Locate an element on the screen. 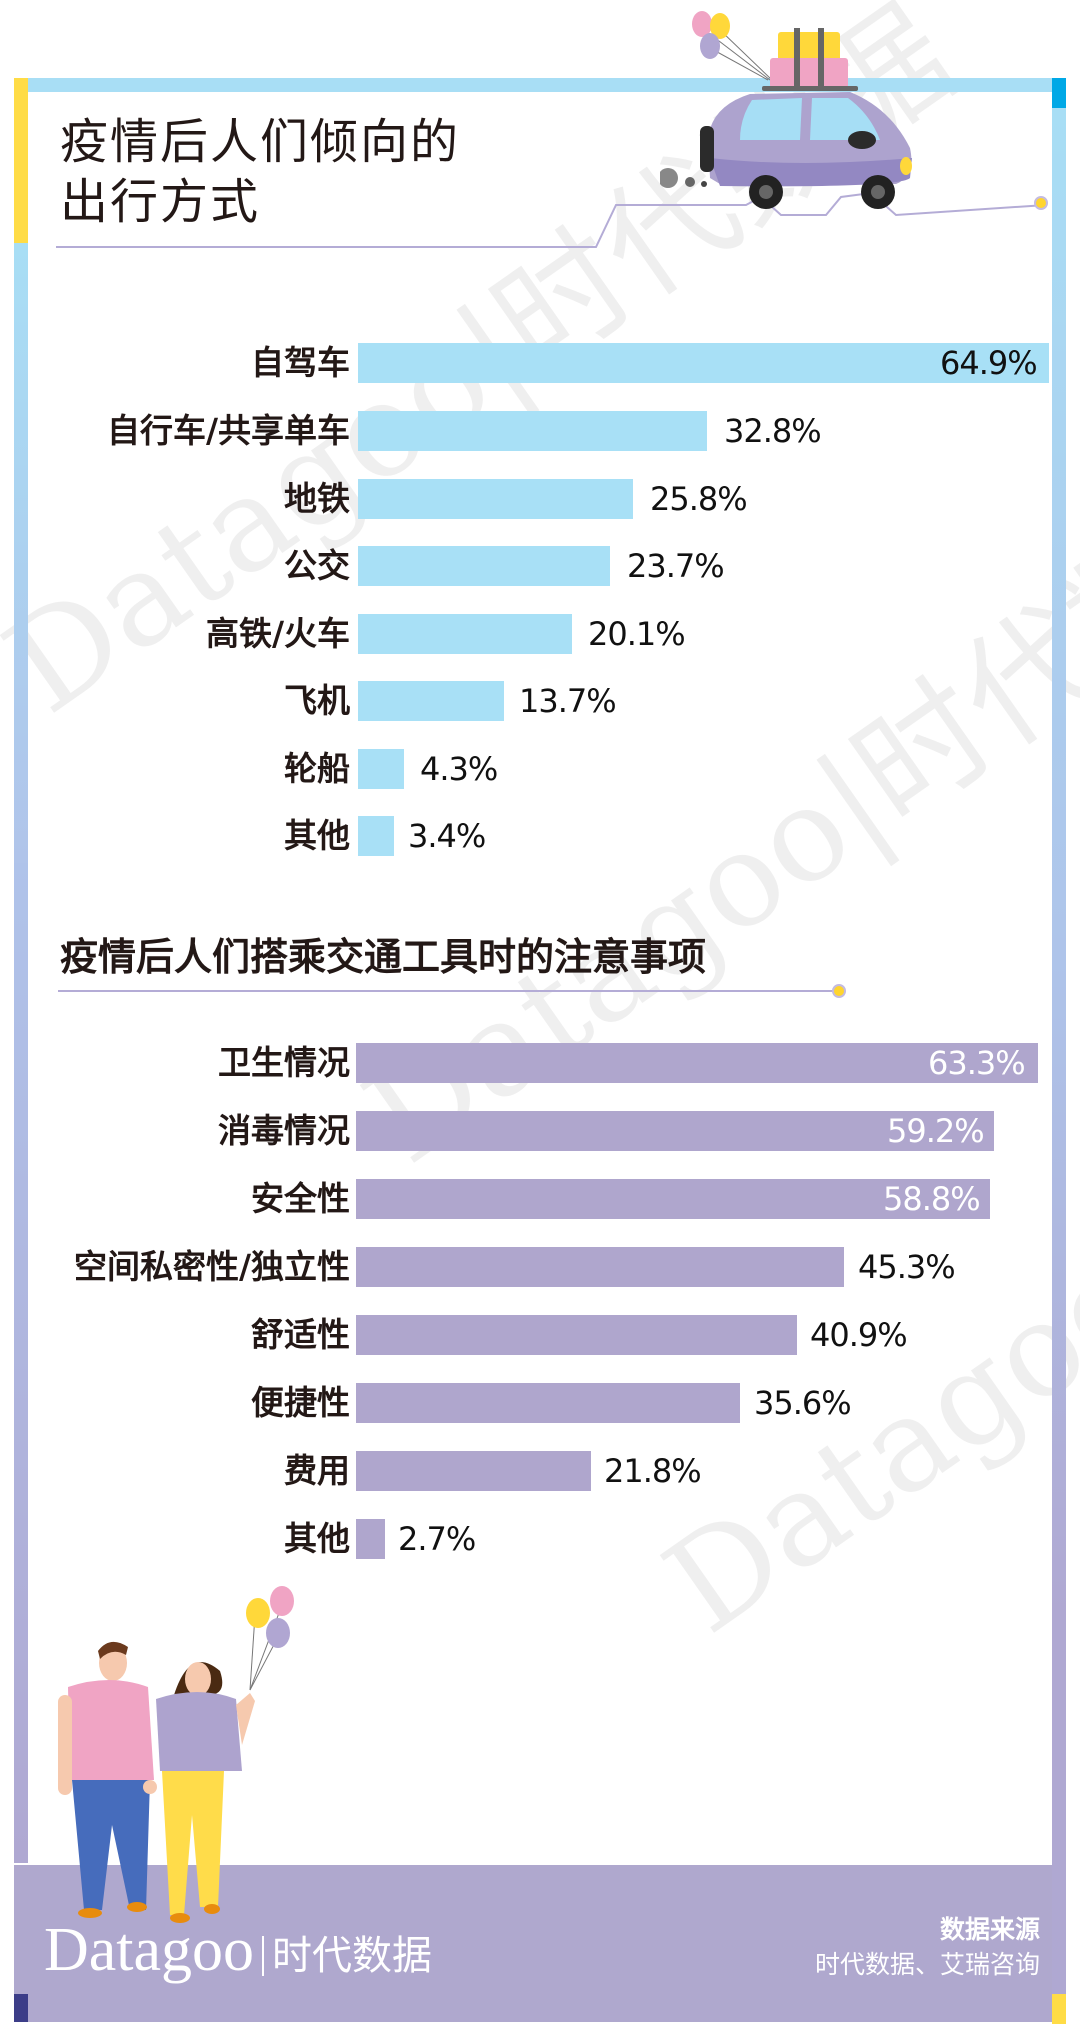  chart1-category-label: 自驾车 is located at coordinates (300, 362).